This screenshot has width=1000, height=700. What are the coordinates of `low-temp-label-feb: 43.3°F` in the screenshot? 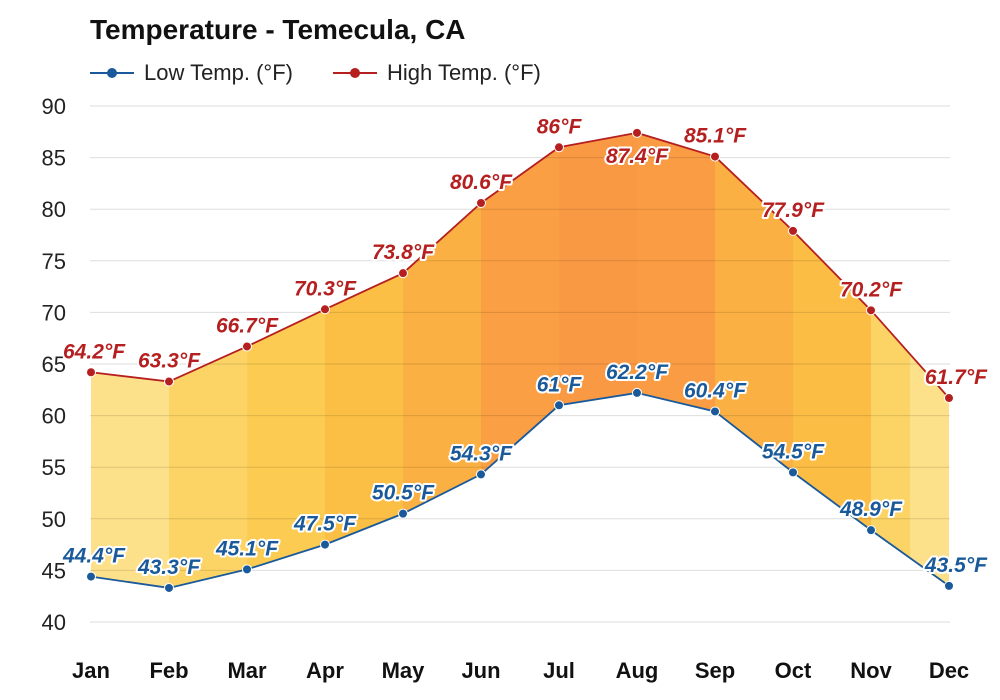 It's located at (169, 567).